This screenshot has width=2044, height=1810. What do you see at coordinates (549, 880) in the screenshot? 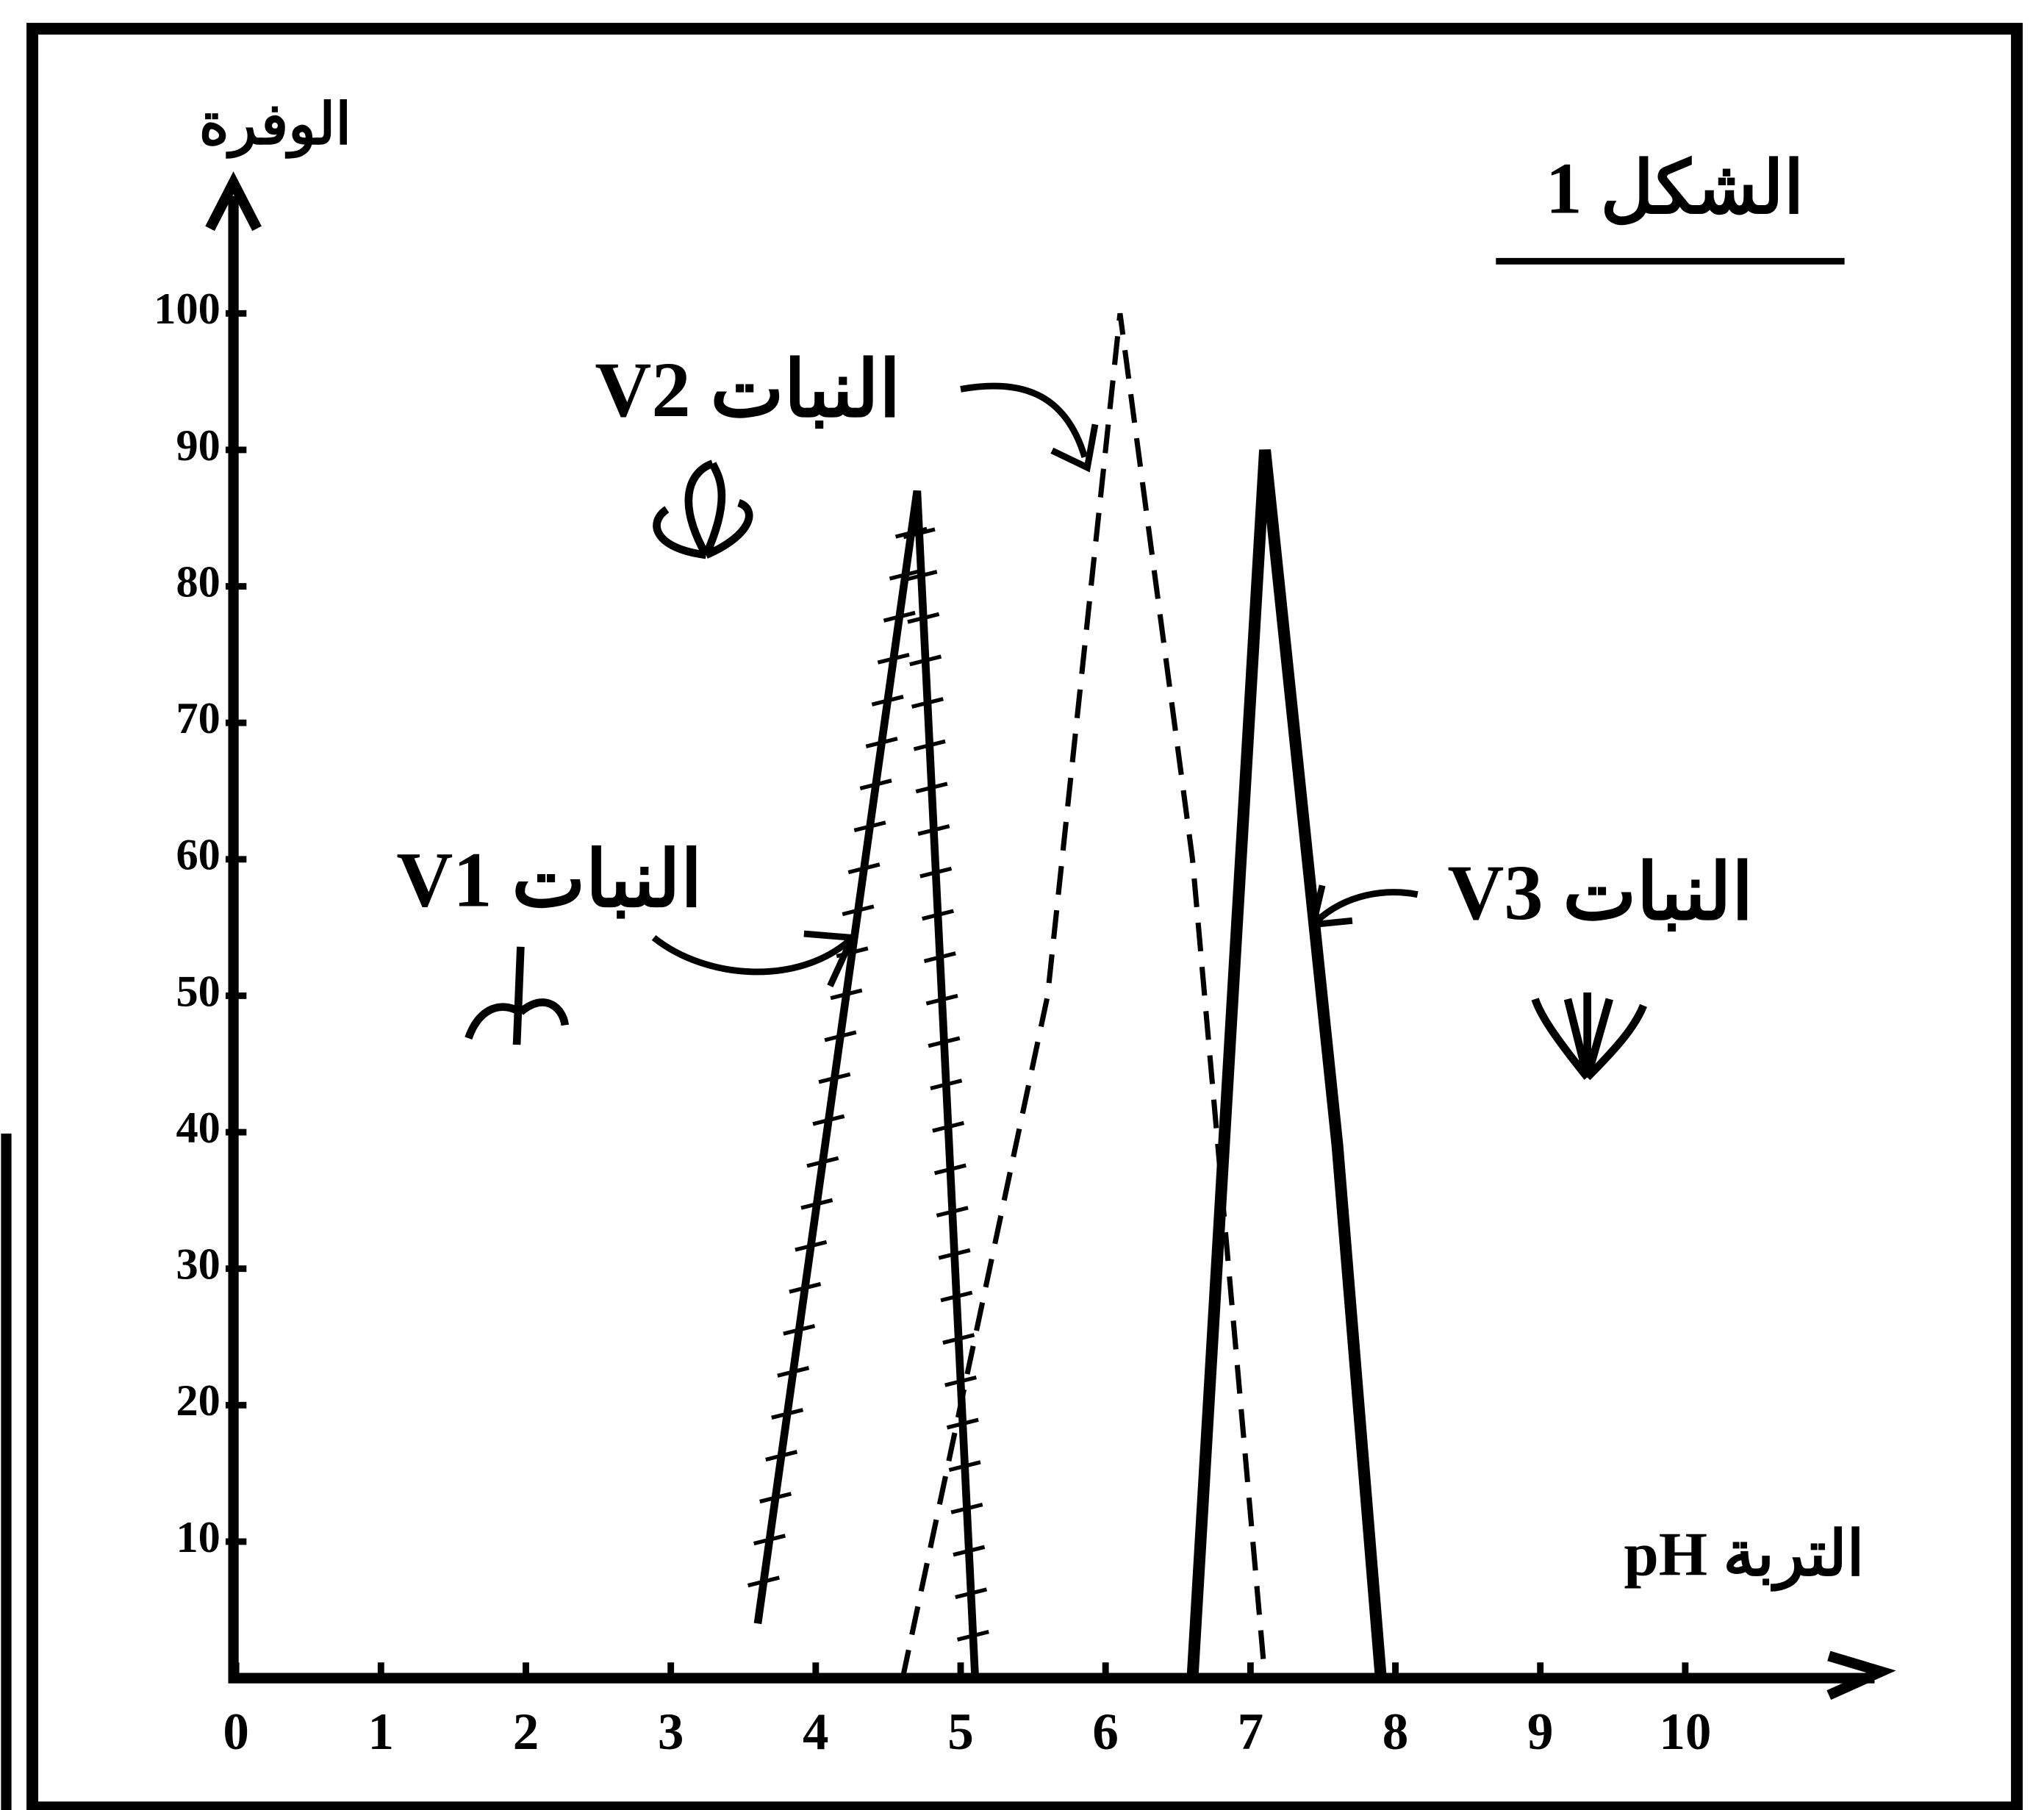
I see `series-label: النبات V1` at bounding box center [549, 880].